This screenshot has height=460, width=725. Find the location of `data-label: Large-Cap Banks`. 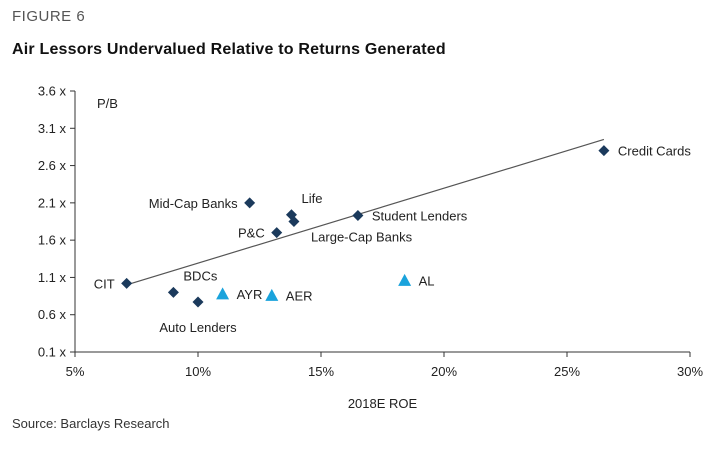

data-label: Large-Cap Banks is located at coordinates (362, 237).